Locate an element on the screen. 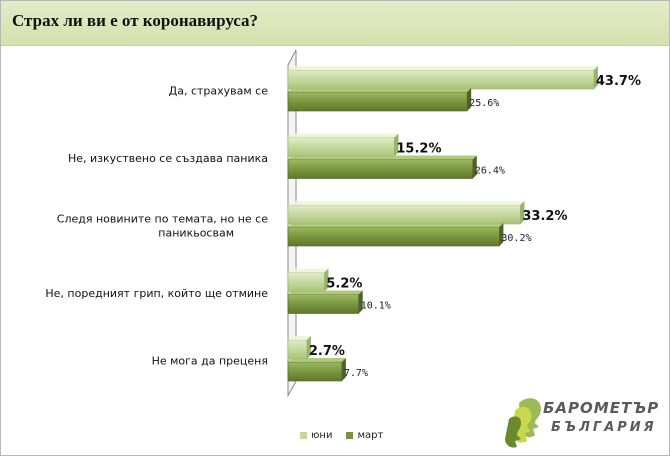 Image resolution: width=670 pixels, height=456 pixels. category-label: Не, изкуствено се създава паника is located at coordinates (168, 158).